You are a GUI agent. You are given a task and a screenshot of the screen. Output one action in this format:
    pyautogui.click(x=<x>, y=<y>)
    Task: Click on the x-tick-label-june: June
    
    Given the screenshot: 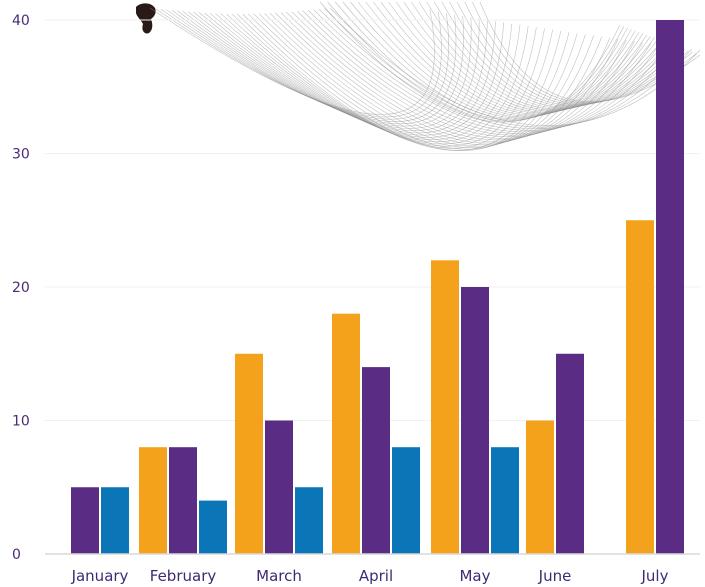 What is the action you would take?
    pyautogui.click(x=555, y=576)
    